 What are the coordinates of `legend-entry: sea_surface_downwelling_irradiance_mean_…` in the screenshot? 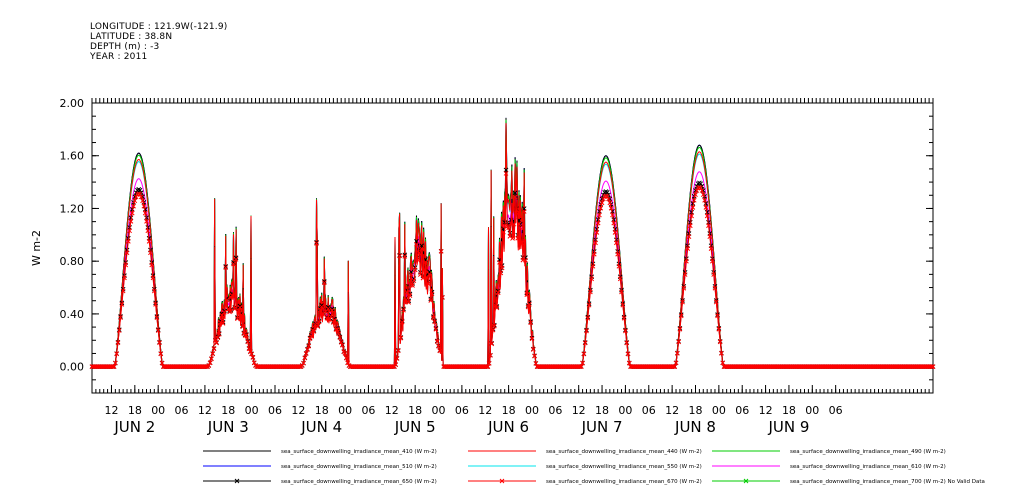 It's located at (359, 467).